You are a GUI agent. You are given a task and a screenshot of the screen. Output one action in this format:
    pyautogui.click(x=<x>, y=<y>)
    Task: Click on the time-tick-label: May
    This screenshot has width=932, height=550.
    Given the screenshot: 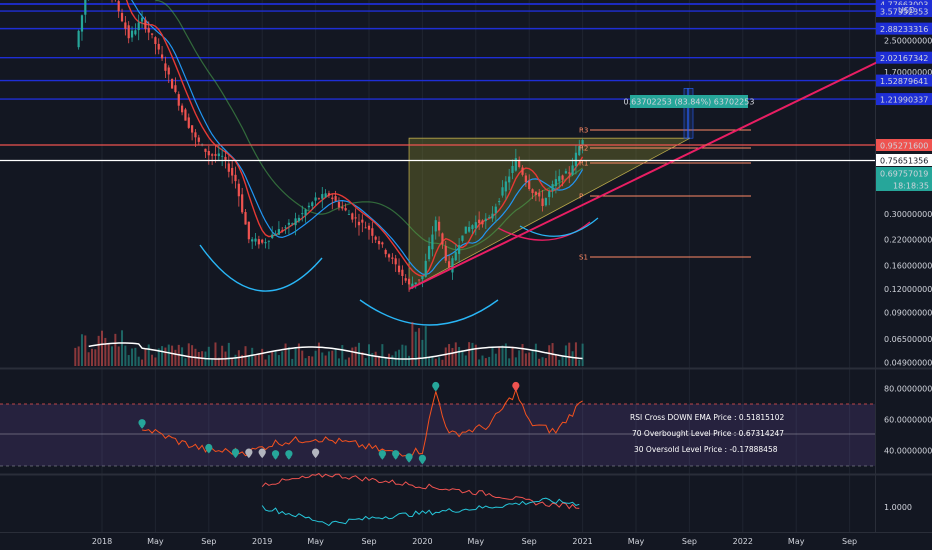 What is the action you would take?
    pyautogui.click(x=636, y=541)
    